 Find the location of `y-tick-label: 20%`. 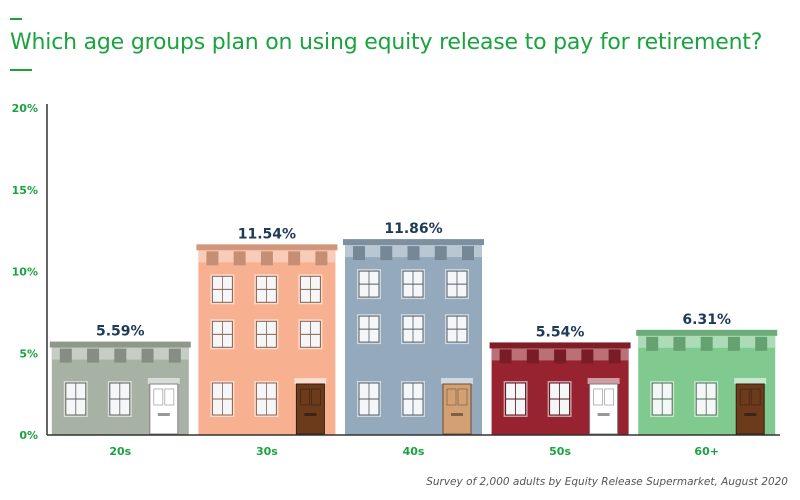

y-tick-label: 20% is located at coordinates (25, 108).